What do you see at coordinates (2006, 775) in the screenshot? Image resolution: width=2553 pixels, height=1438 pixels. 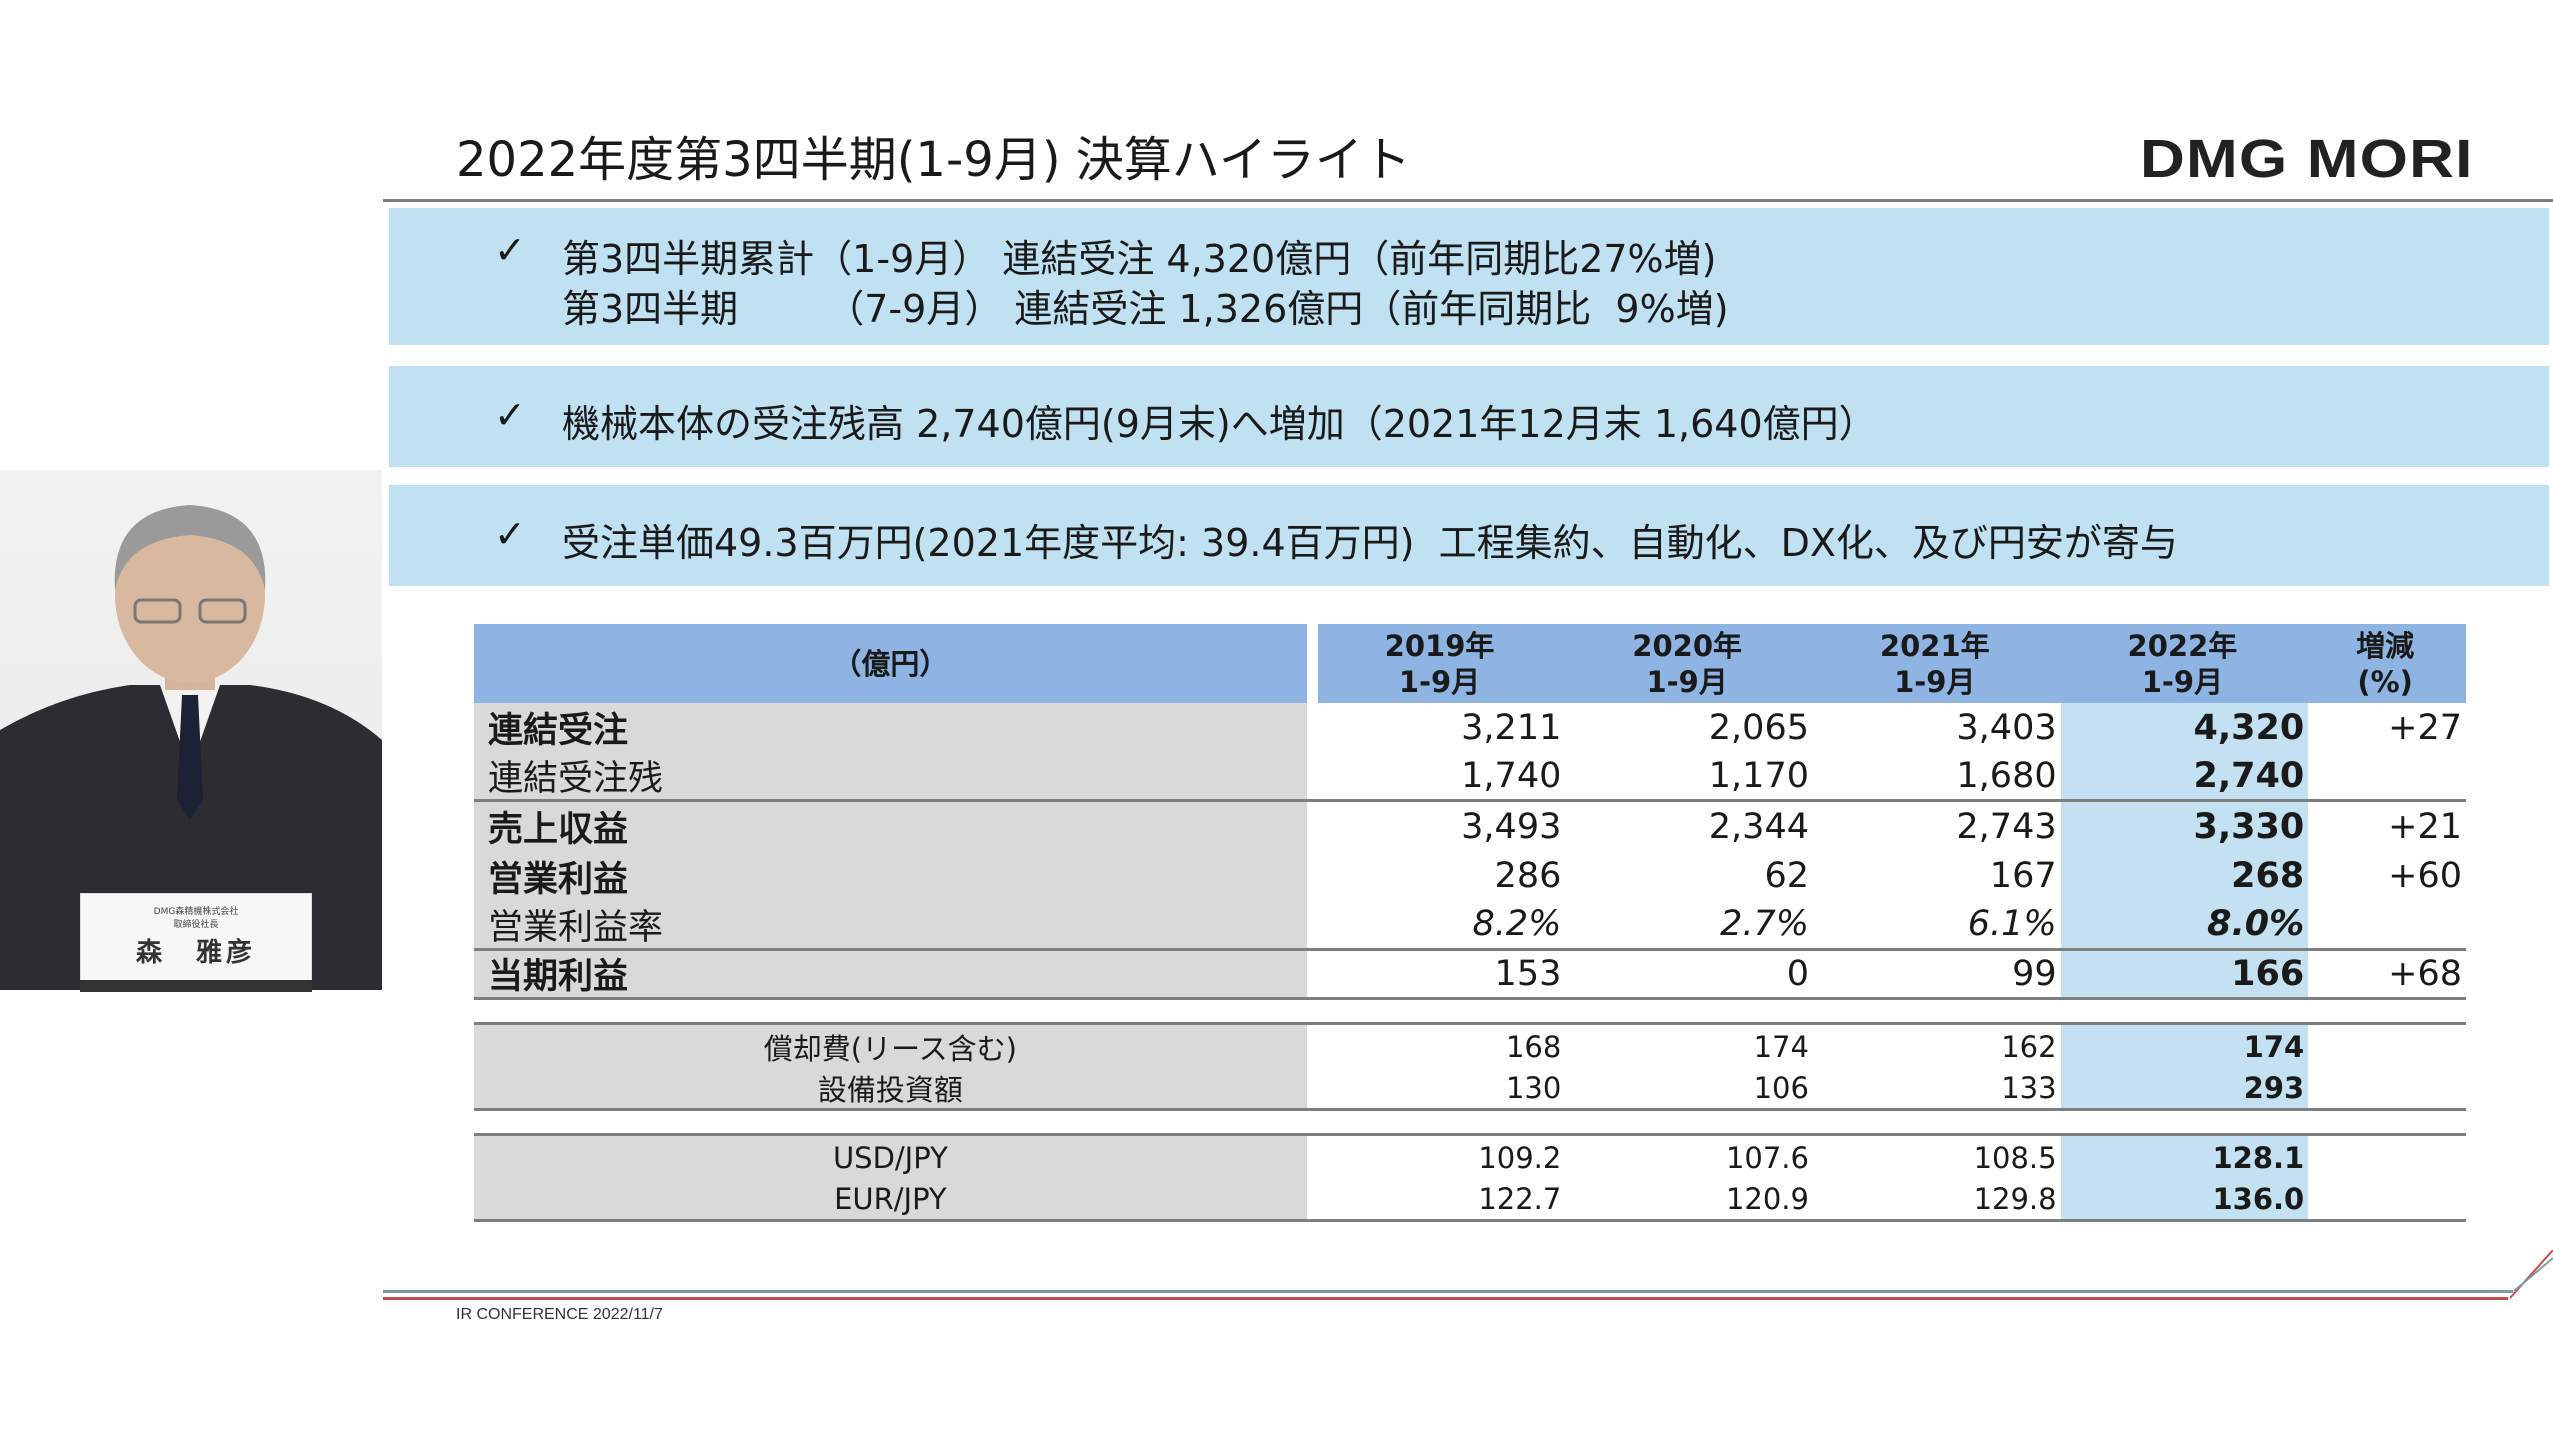 I see `cell-value: 1,680` at bounding box center [2006, 775].